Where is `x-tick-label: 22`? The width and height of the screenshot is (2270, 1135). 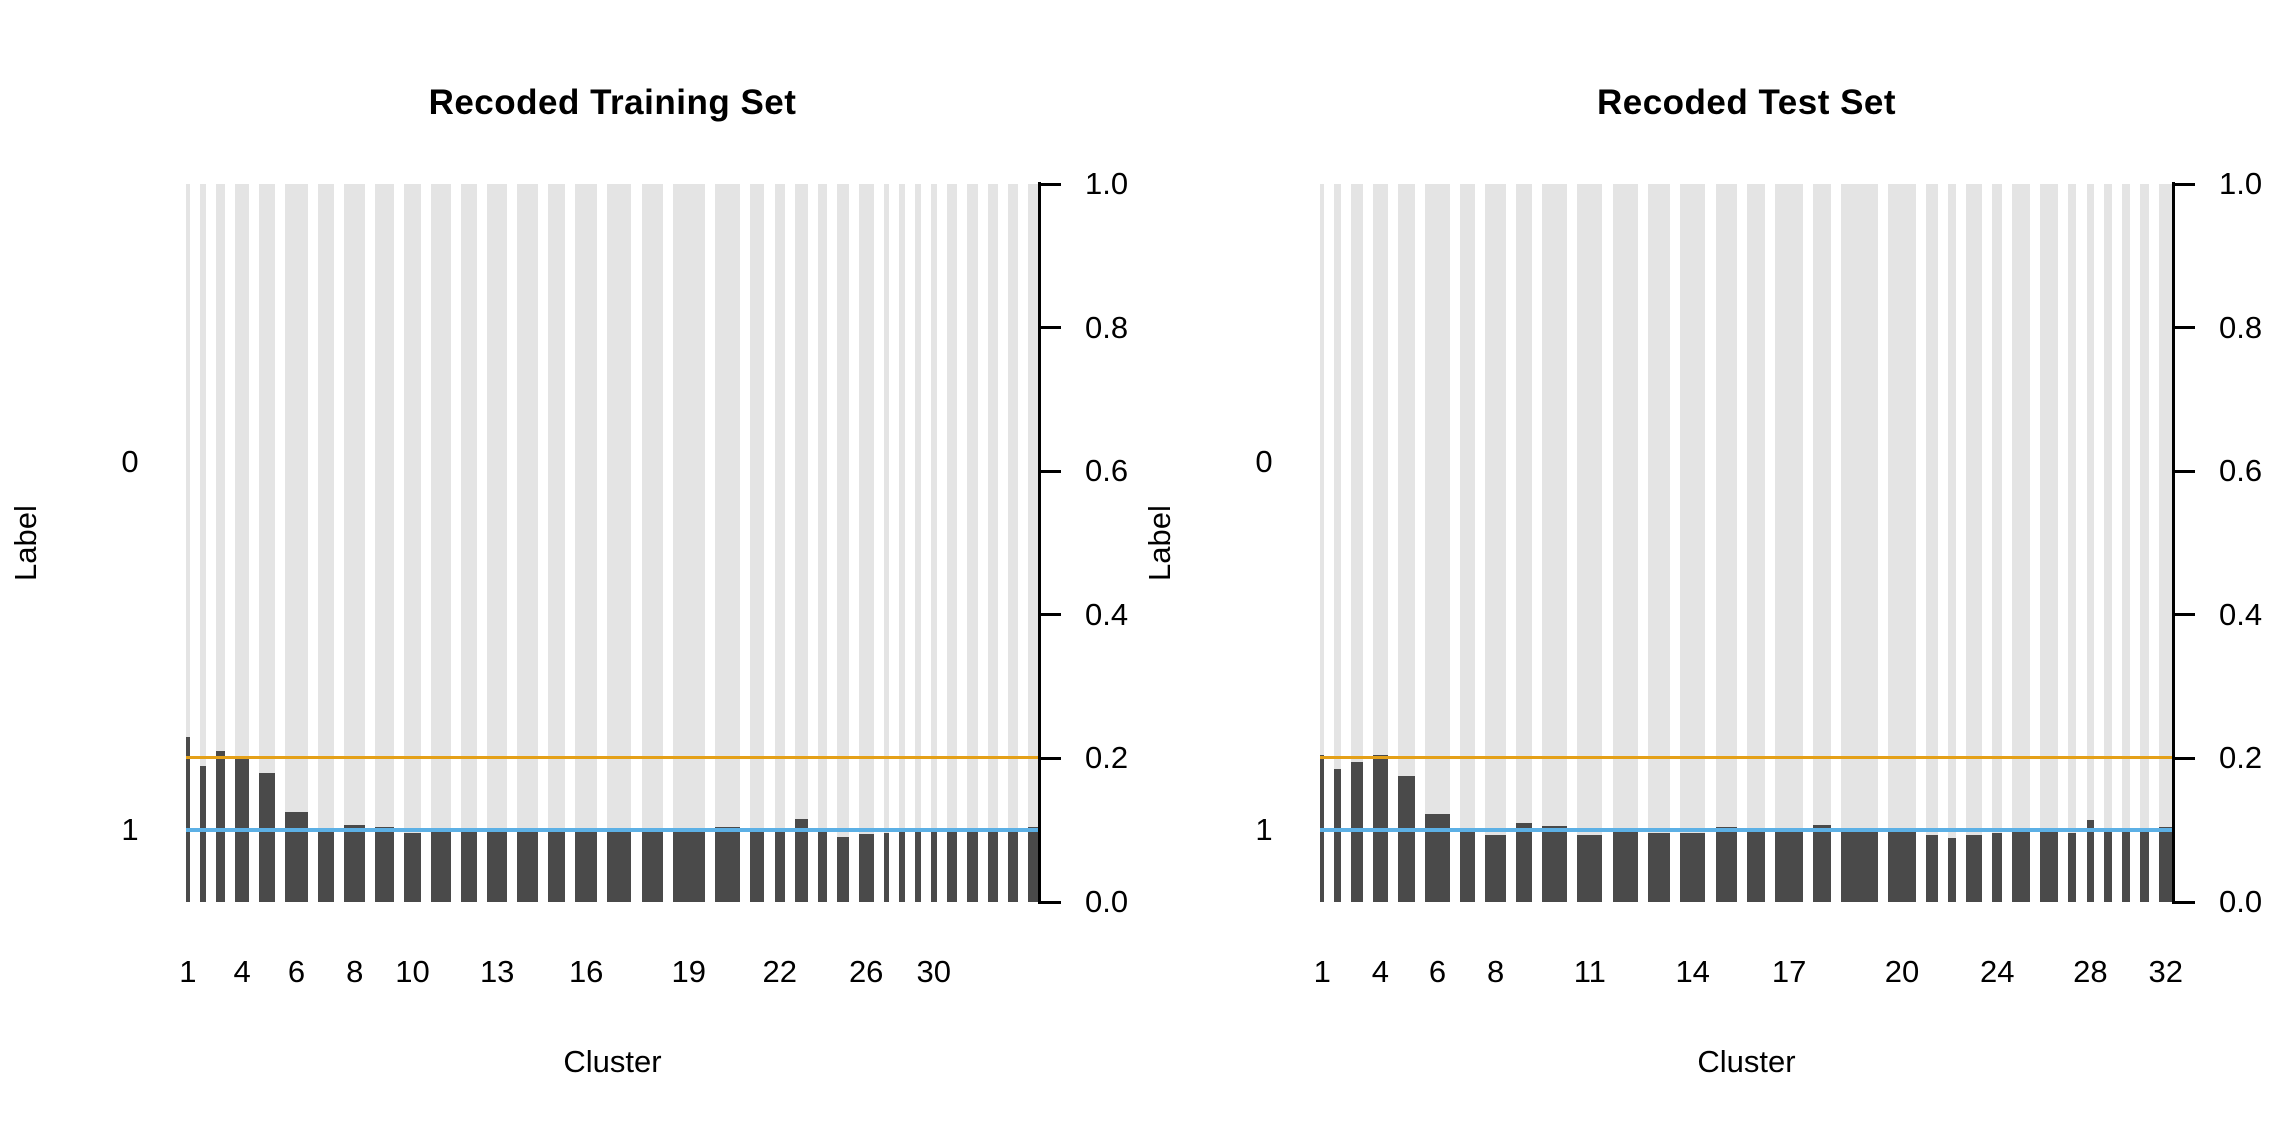 x-tick-label: 22 is located at coordinates (780, 971).